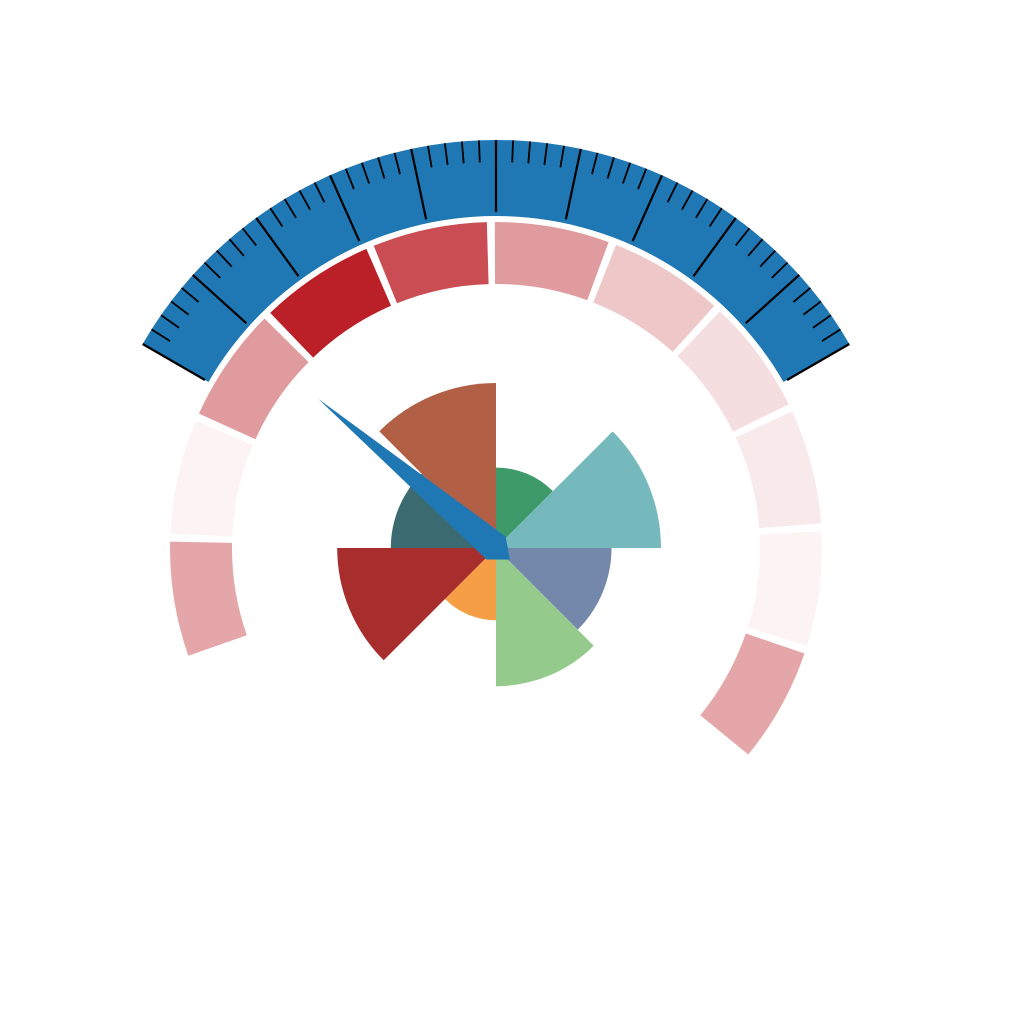 This screenshot has width=1024, height=1024. I want to click on rose-chart, so click(499, 535).